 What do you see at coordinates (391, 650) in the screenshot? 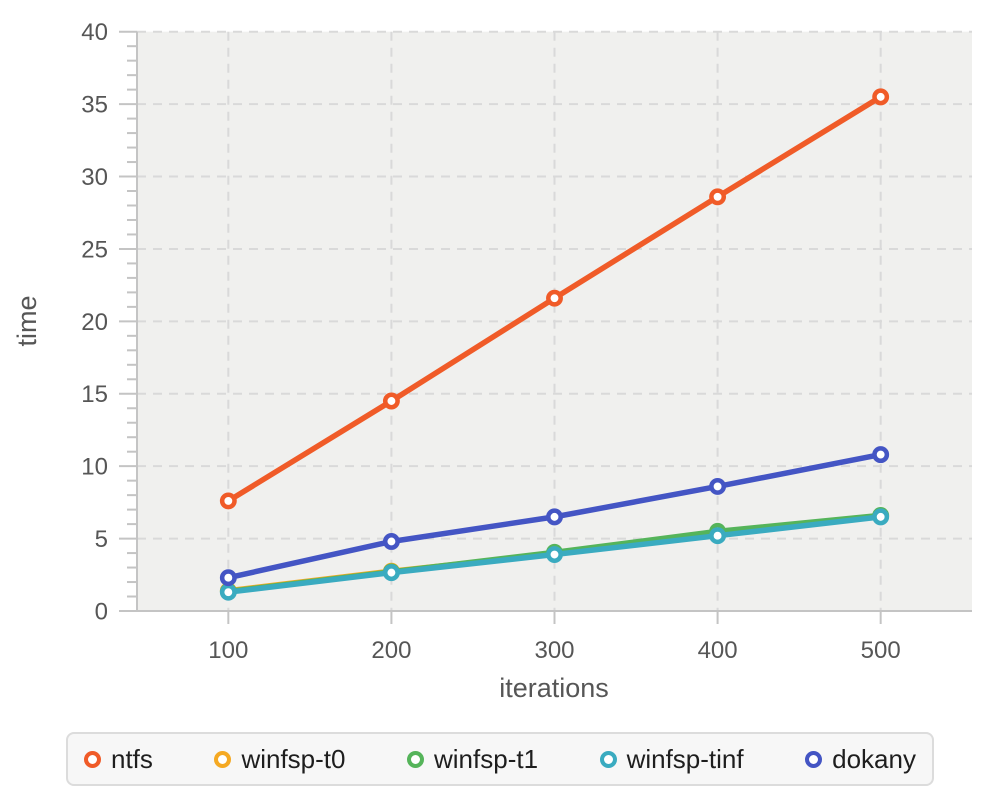
I see `x-tick-label-200: 200` at bounding box center [391, 650].